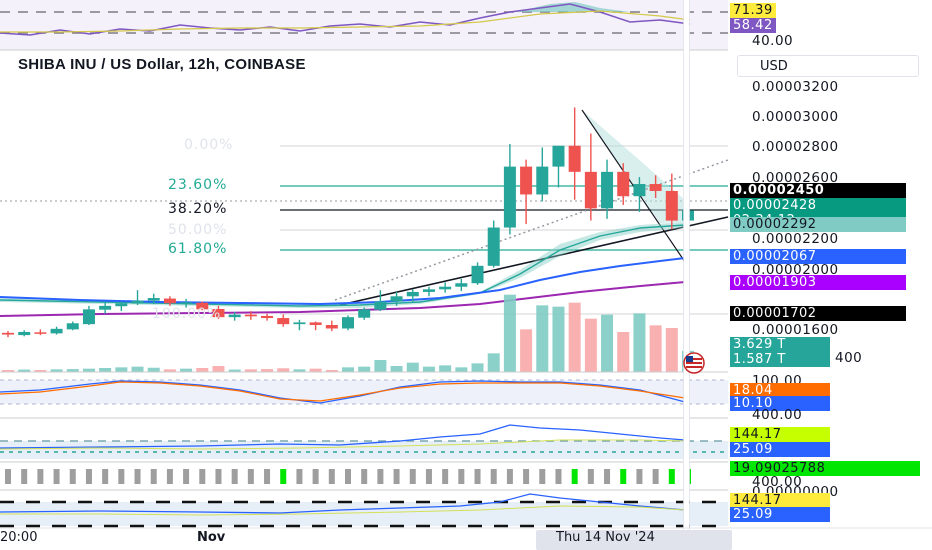  I want to click on price-tag-fib: 0.00002450, so click(818, 190).